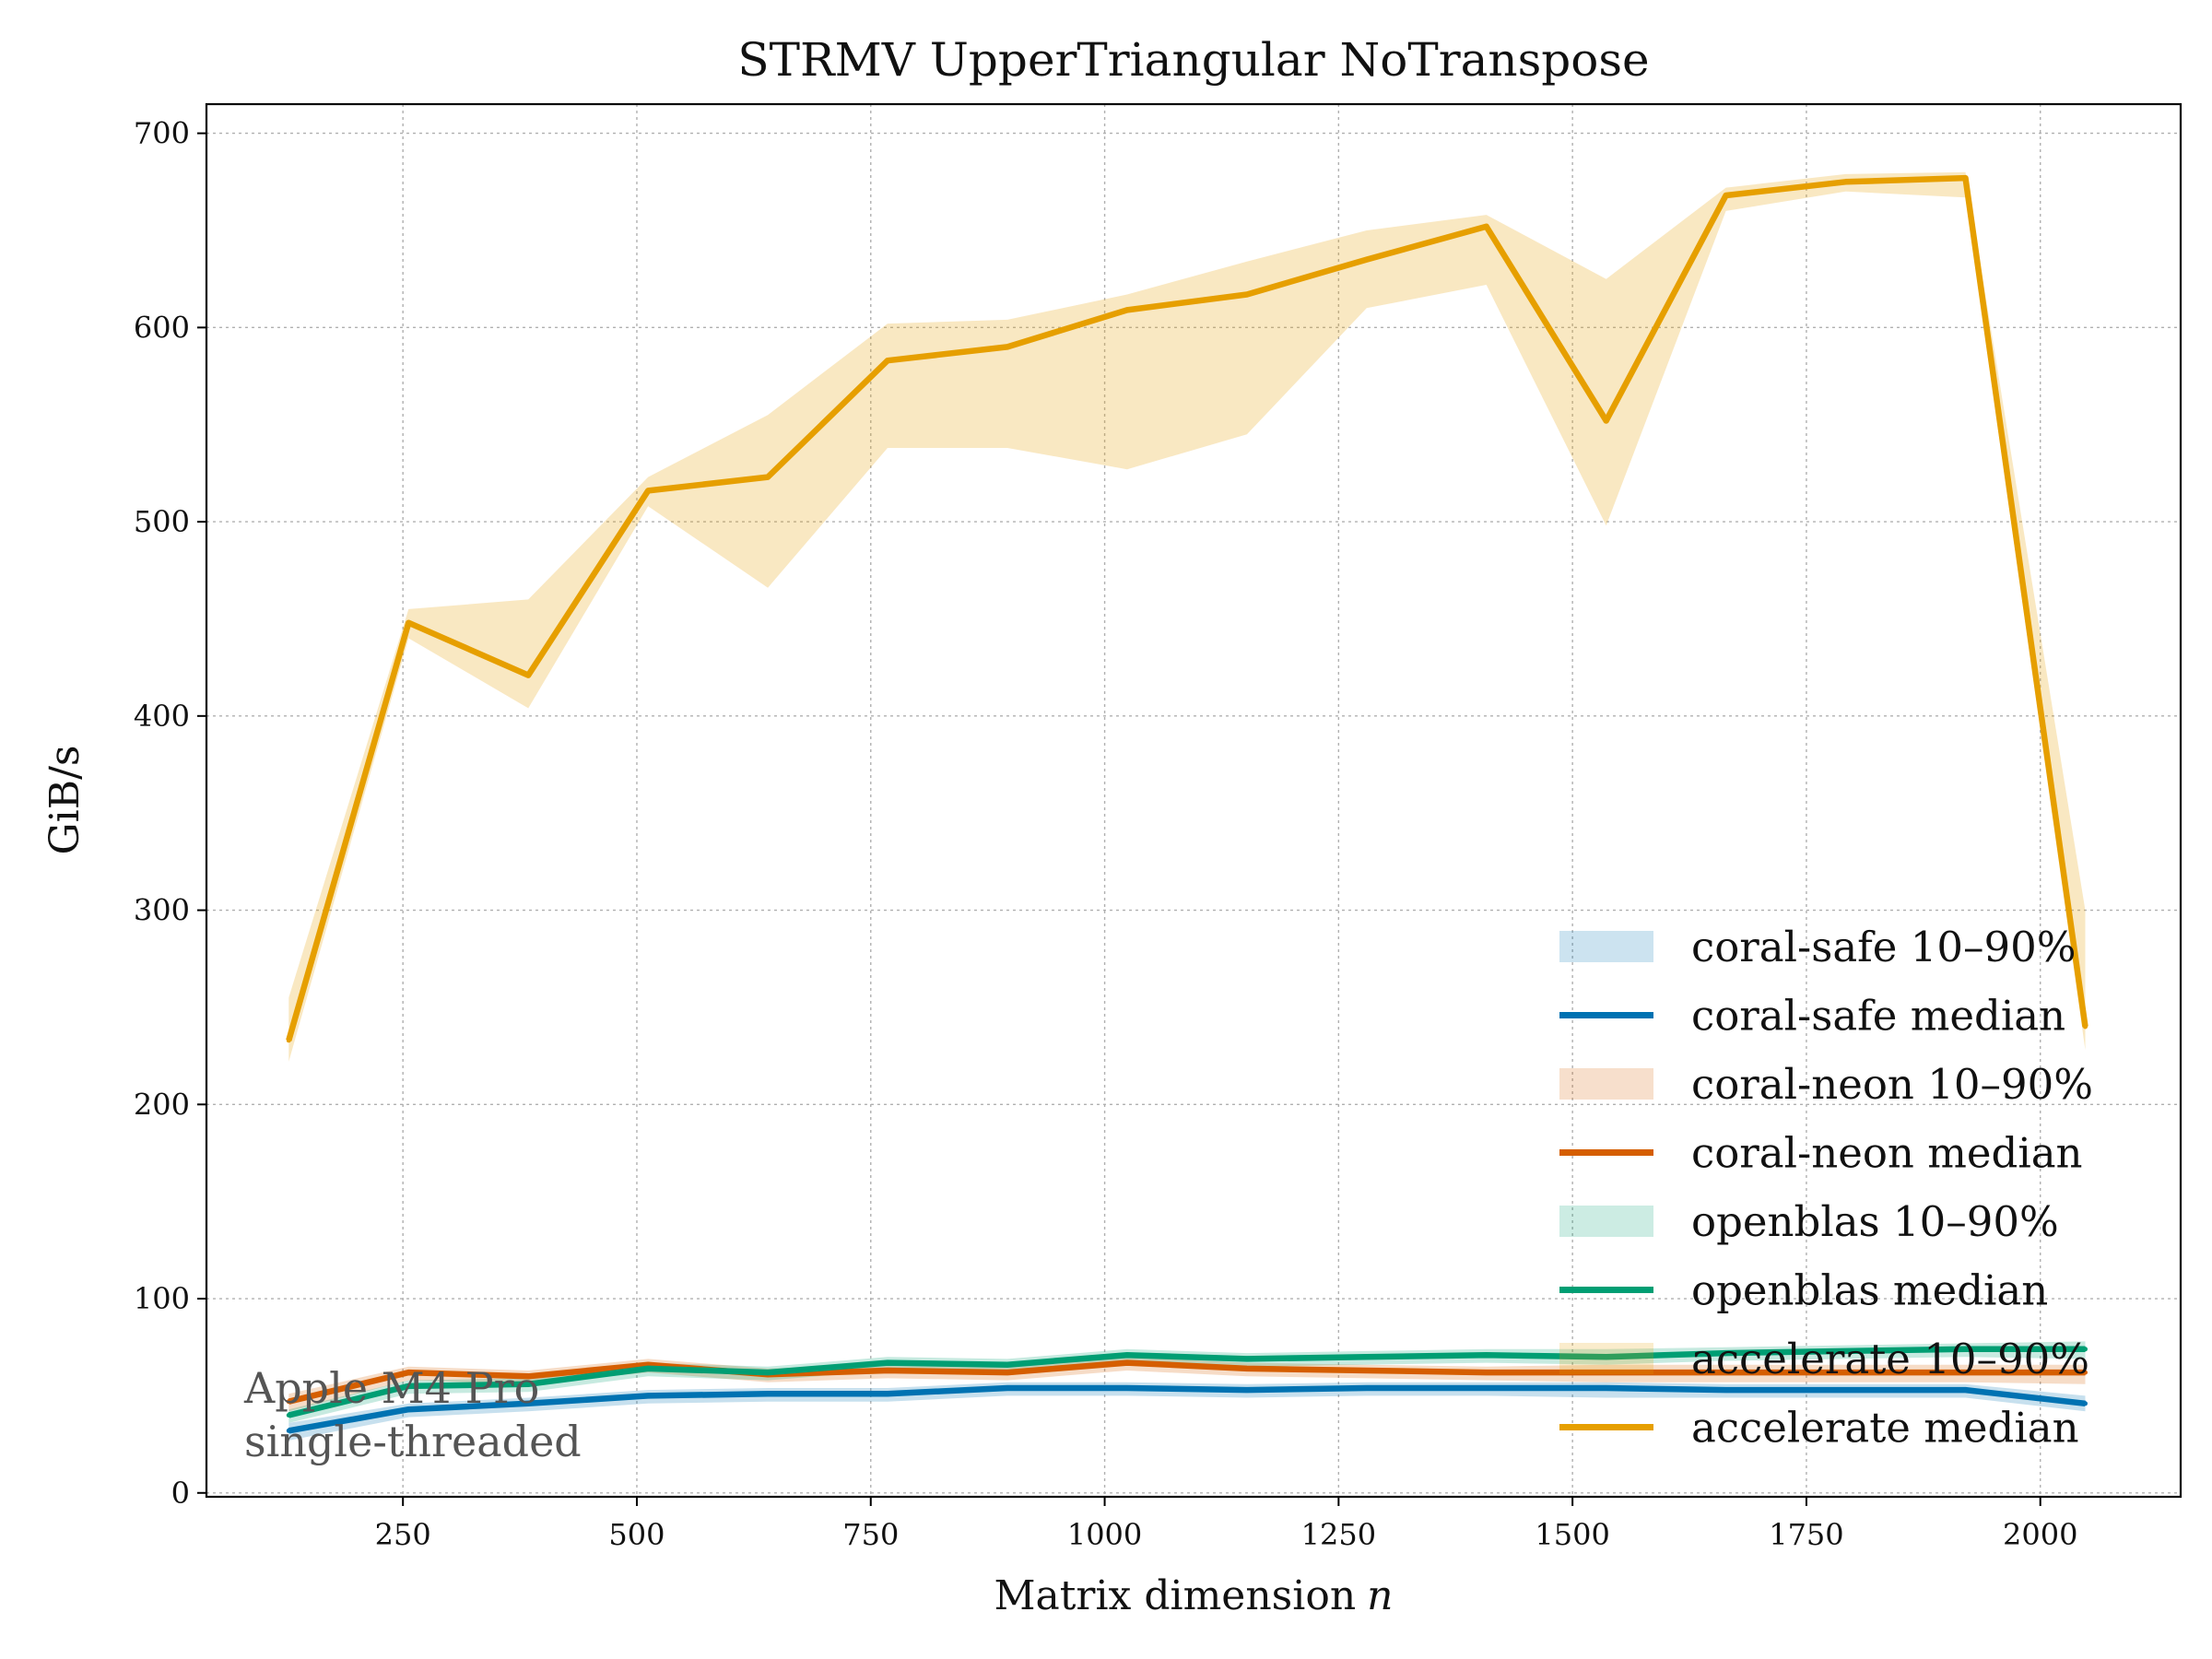 This screenshot has height=1659, width=2212. What do you see at coordinates (1887, 1153) in the screenshot?
I see `legend-label: coral-neon median` at bounding box center [1887, 1153].